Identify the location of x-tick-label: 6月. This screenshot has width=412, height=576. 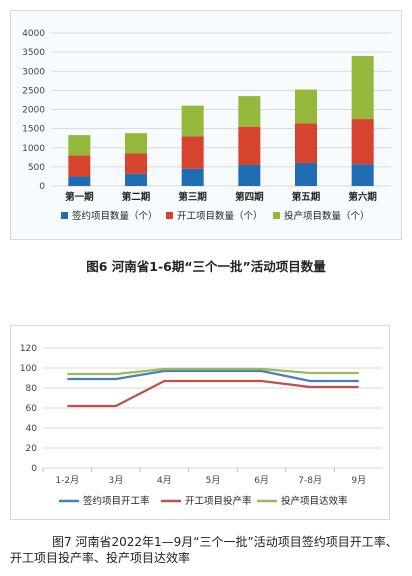
(261, 480).